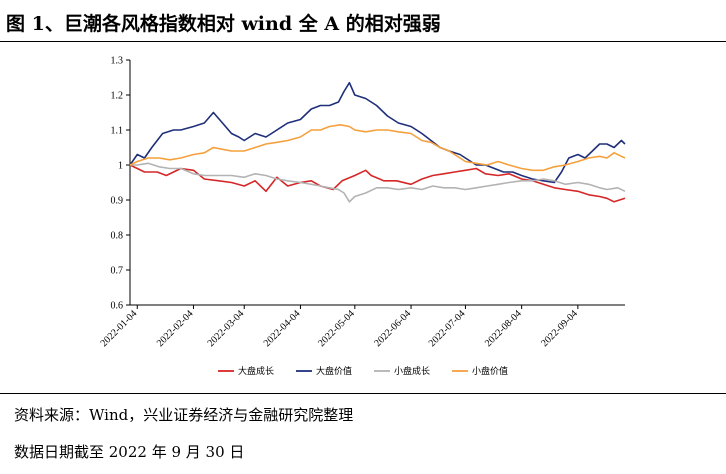  What do you see at coordinates (336, 328) in the screenshot?
I see `x-tick-label: 2022-05-04` at bounding box center [336, 328].